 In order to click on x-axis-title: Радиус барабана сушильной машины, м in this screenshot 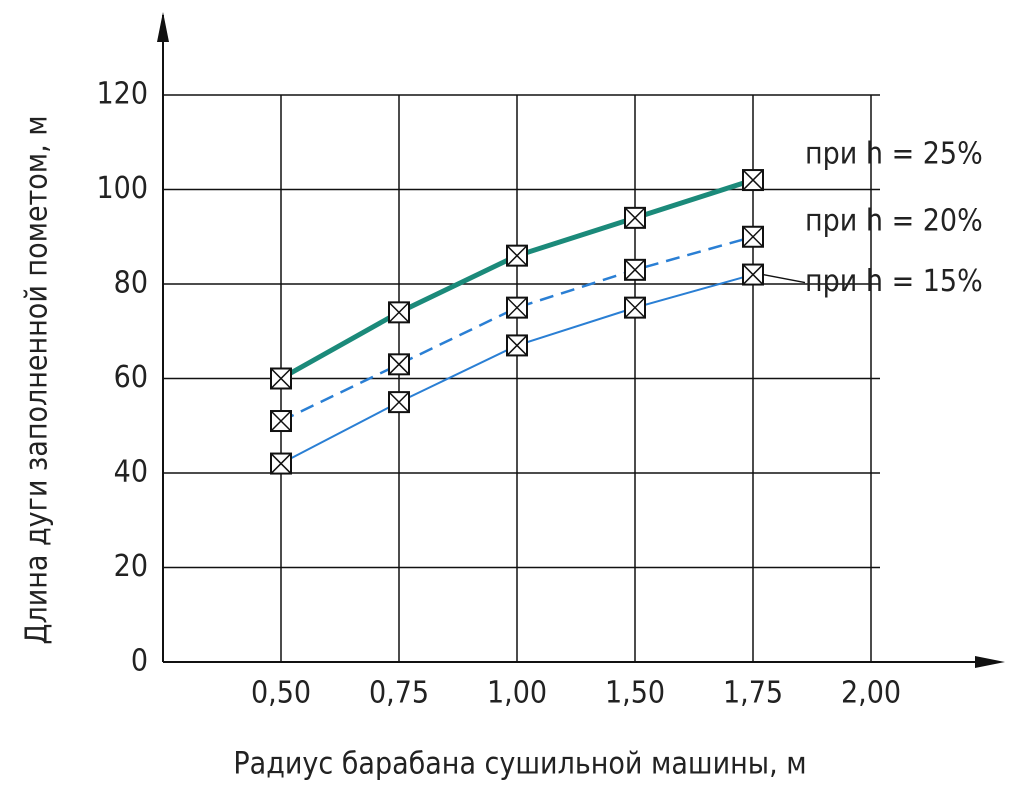, I will do `click(519, 764)`.